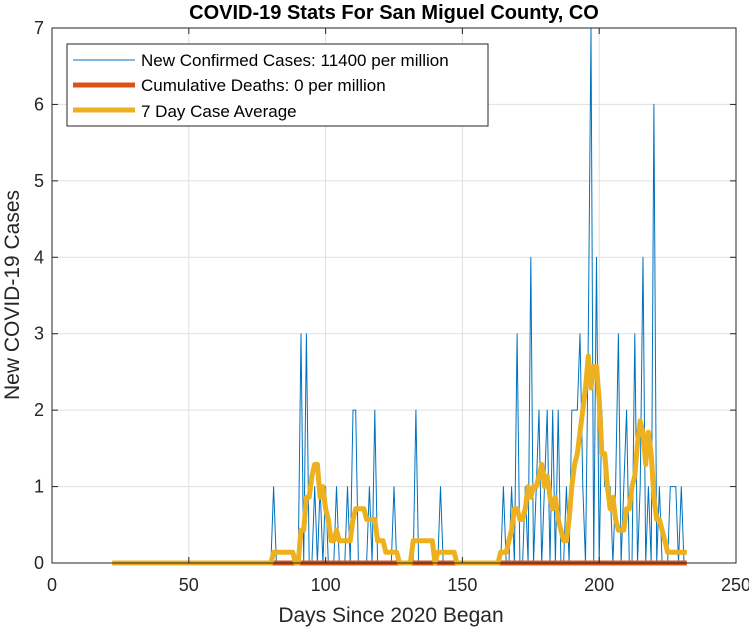  What do you see at coordinates (39, 410) in the screenshot?
I see `y-tick-label: 2` at bounding box center [39, 410].